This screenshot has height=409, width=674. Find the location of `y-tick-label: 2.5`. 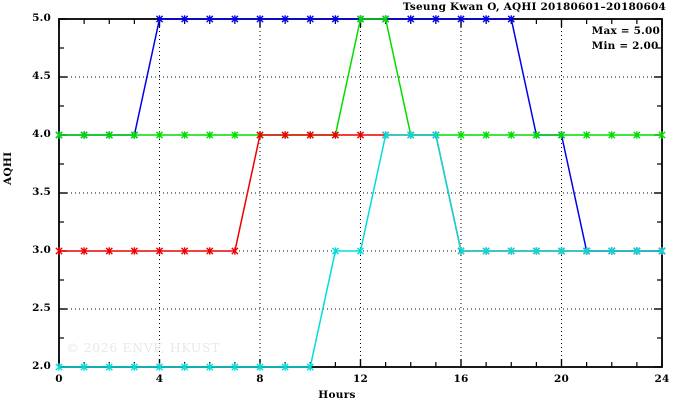

y-tick-label: 2.5 is located at coordinates (41, 308).